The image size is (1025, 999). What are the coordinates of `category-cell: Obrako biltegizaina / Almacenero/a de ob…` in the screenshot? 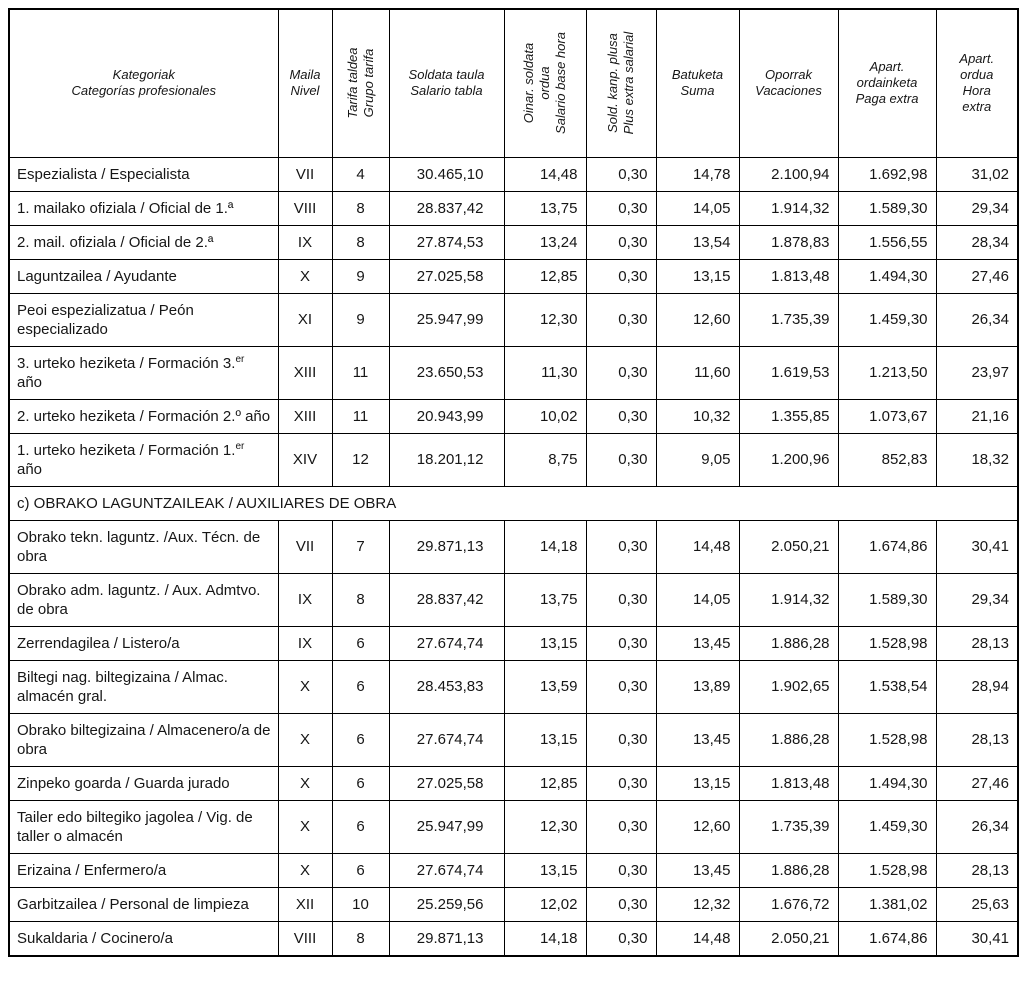 It's located at (143, 739).